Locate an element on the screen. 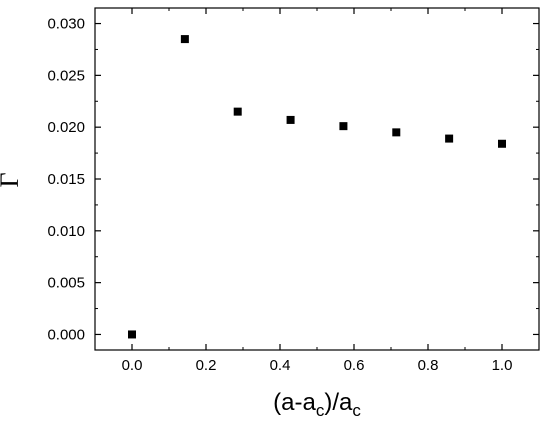 This screenshot has height=428, width=550. x-tick-label: 0.6 is located at coordinates (354, 365).